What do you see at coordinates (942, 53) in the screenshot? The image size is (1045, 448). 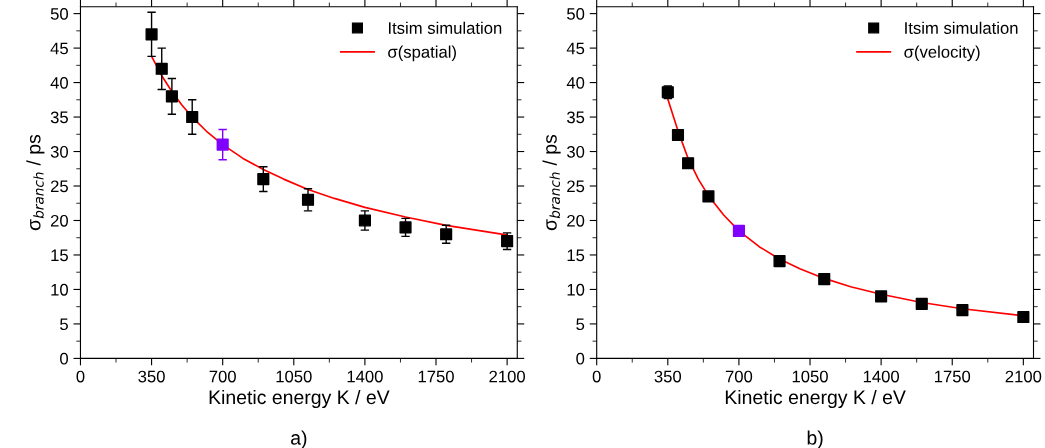 I see `legend-label: σ(velocity)` at bounding box center [942, 53].